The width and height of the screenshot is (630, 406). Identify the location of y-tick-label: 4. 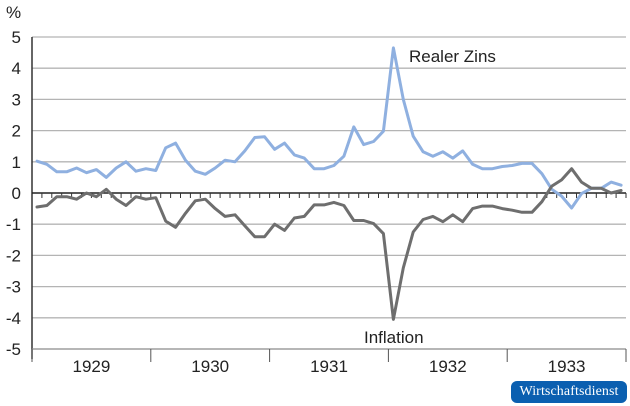
(16, 68).